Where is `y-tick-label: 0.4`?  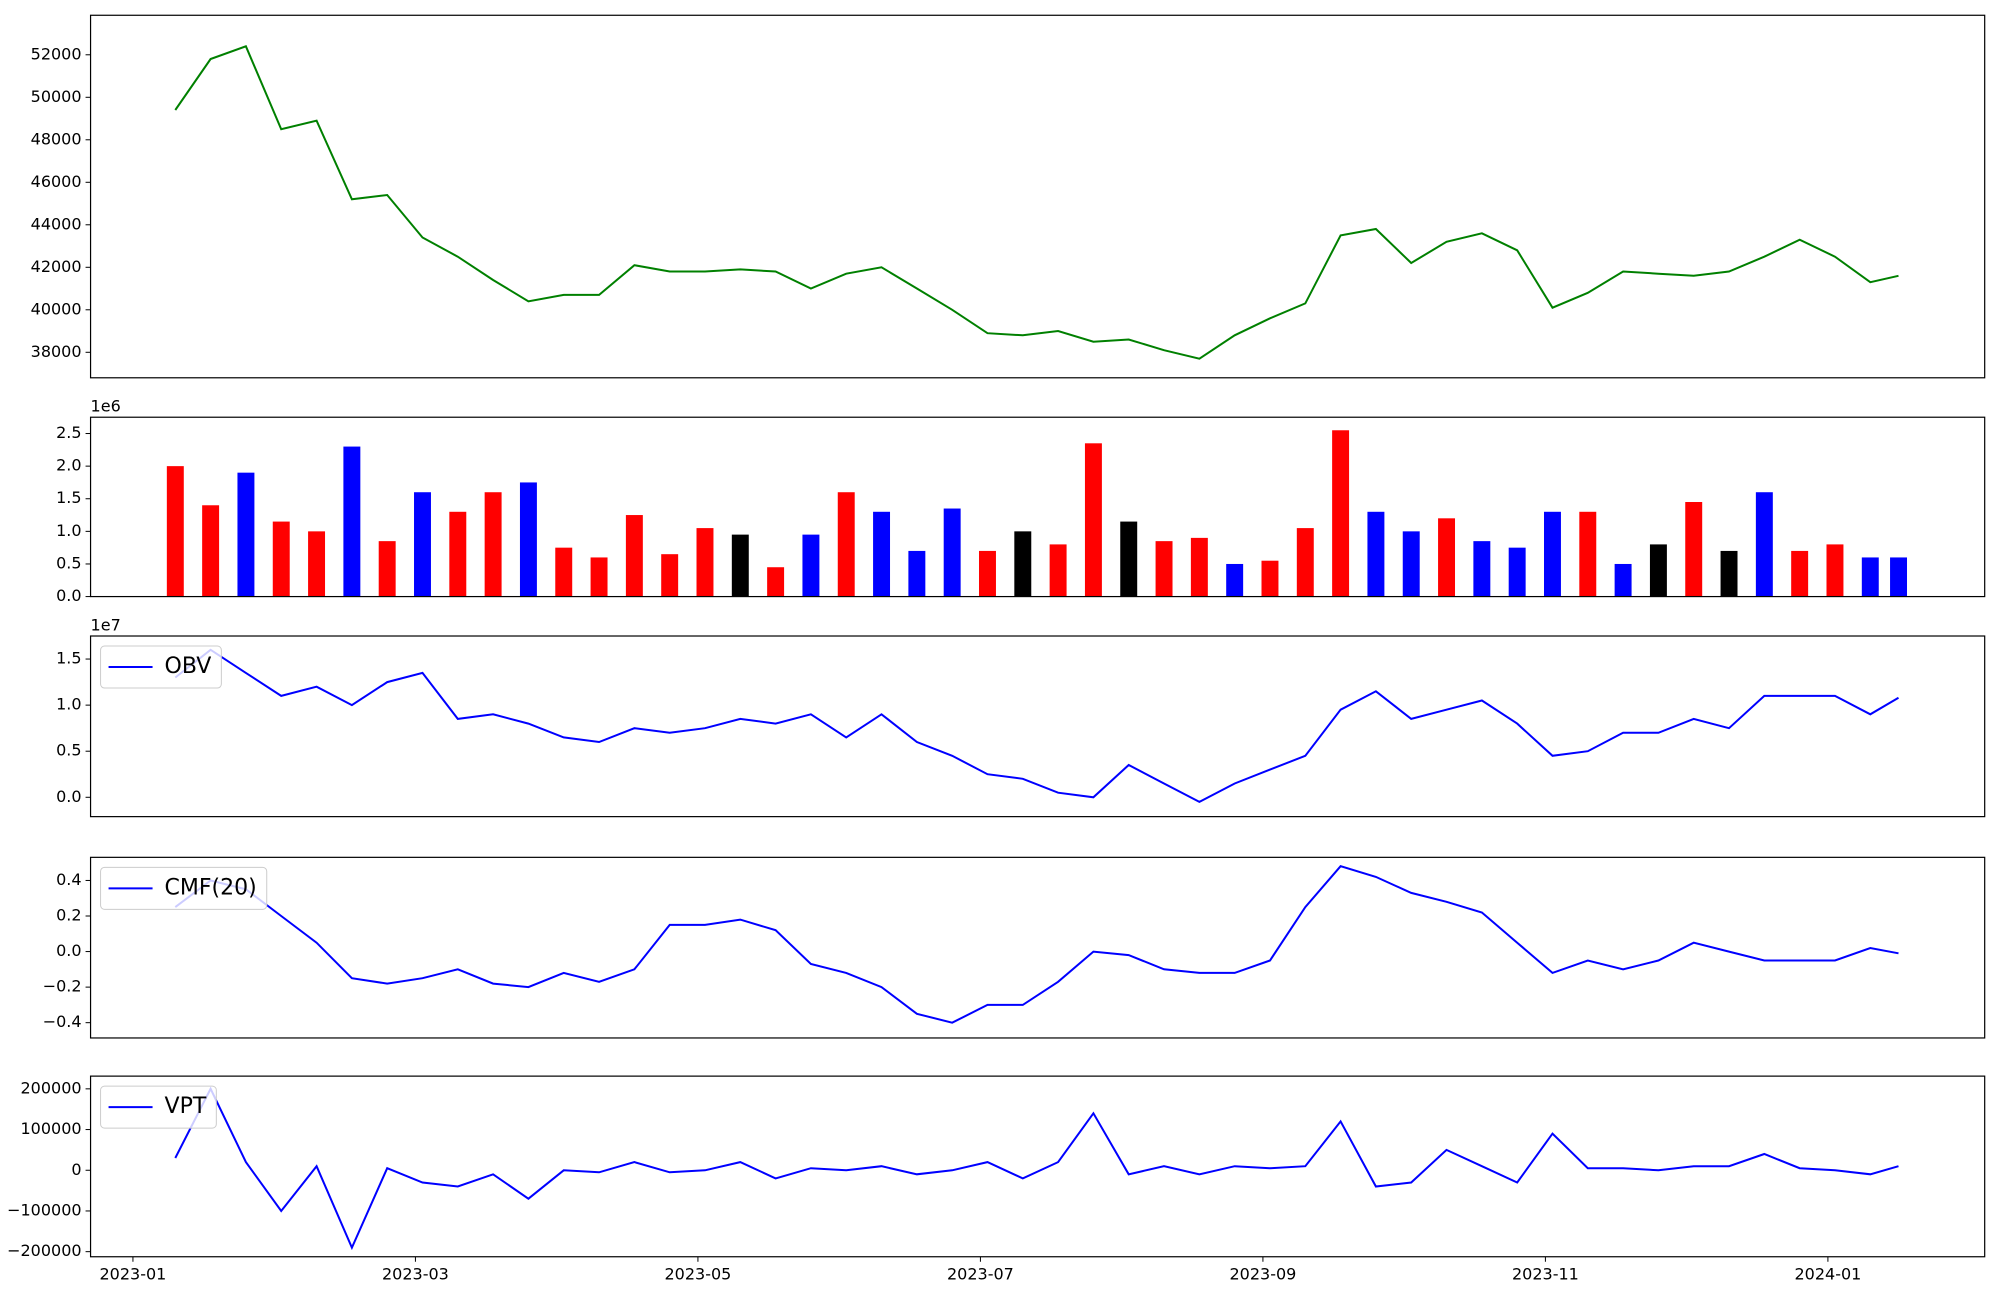 y-tick-label: 0.4 is located at coordinates (68, 879).